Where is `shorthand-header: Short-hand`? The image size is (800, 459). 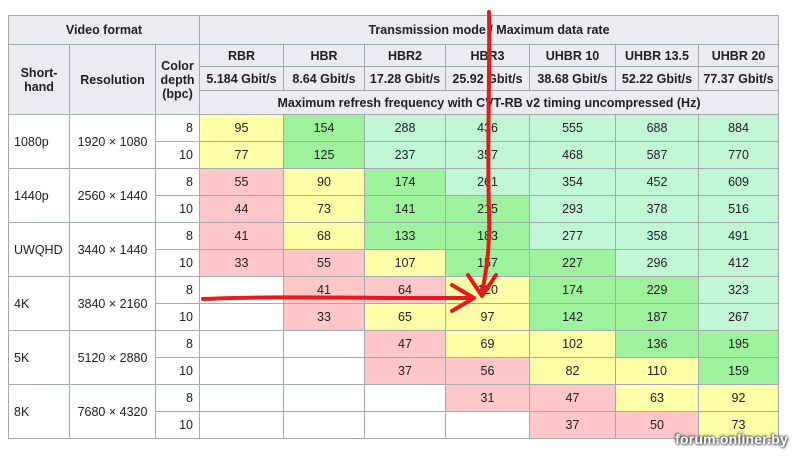
shorthand-header: Short-hand is located at coordinates (39, 79).